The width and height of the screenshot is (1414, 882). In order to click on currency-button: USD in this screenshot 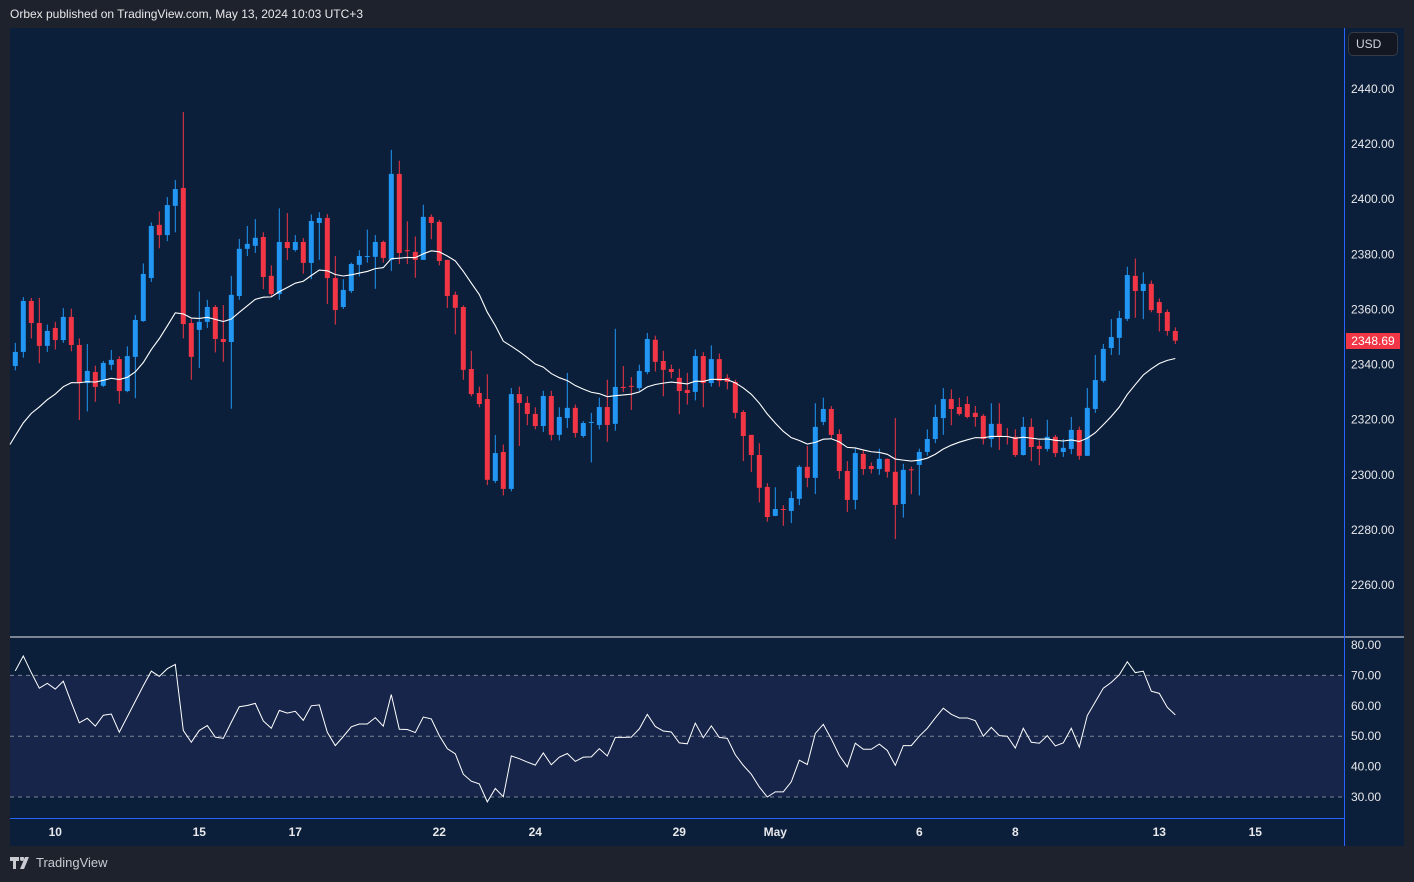, I will do `click(1373, 44)`.